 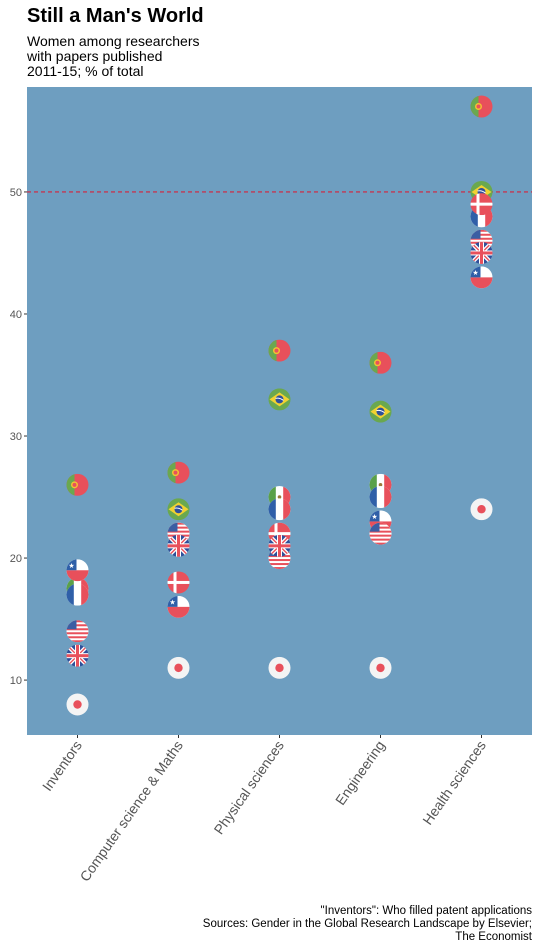 I want to click on chart-source: The Economist, so click(x=493, y=937).